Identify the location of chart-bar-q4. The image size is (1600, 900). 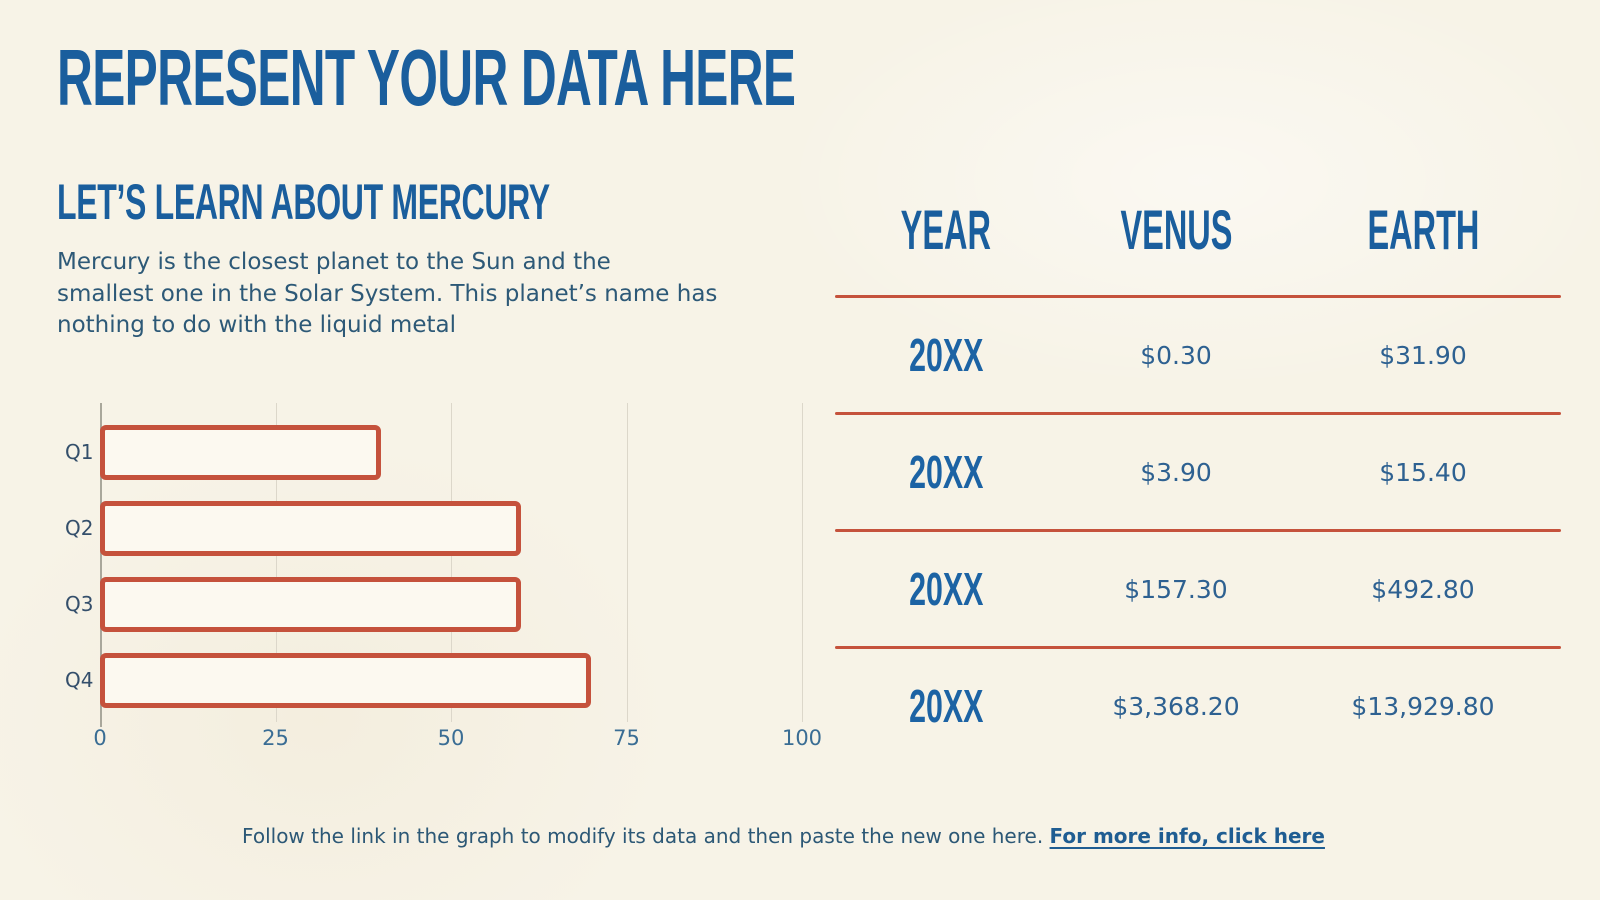
(346, 680).